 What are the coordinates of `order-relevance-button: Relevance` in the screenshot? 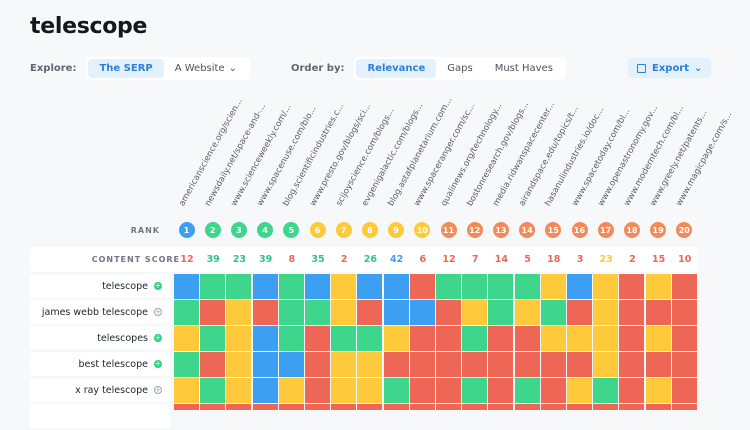 It's located at (396, 68).